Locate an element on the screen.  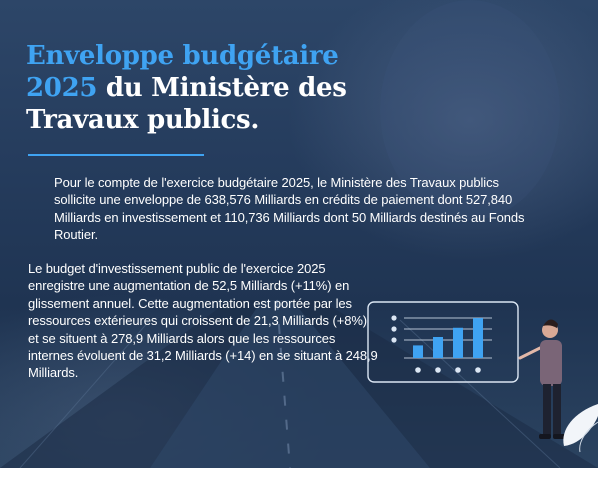
title-line2-rest: du Ministère des is located at coordinates (222, 88).